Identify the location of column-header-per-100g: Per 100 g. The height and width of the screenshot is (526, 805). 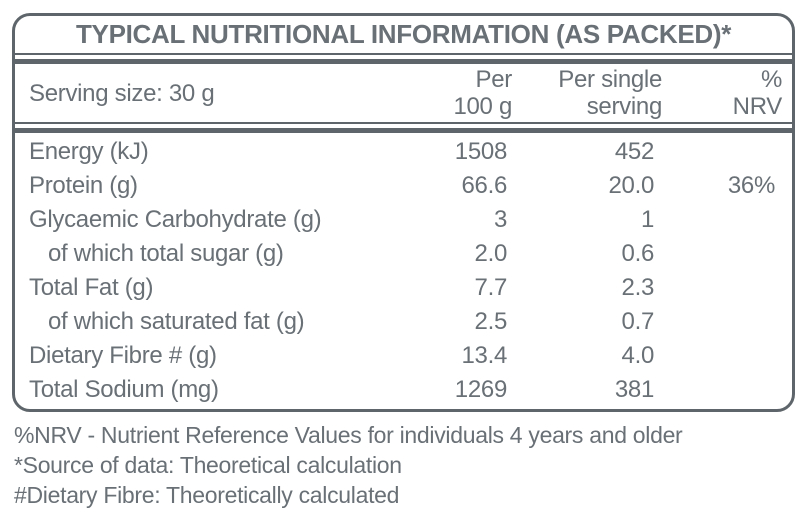
(442, 93).